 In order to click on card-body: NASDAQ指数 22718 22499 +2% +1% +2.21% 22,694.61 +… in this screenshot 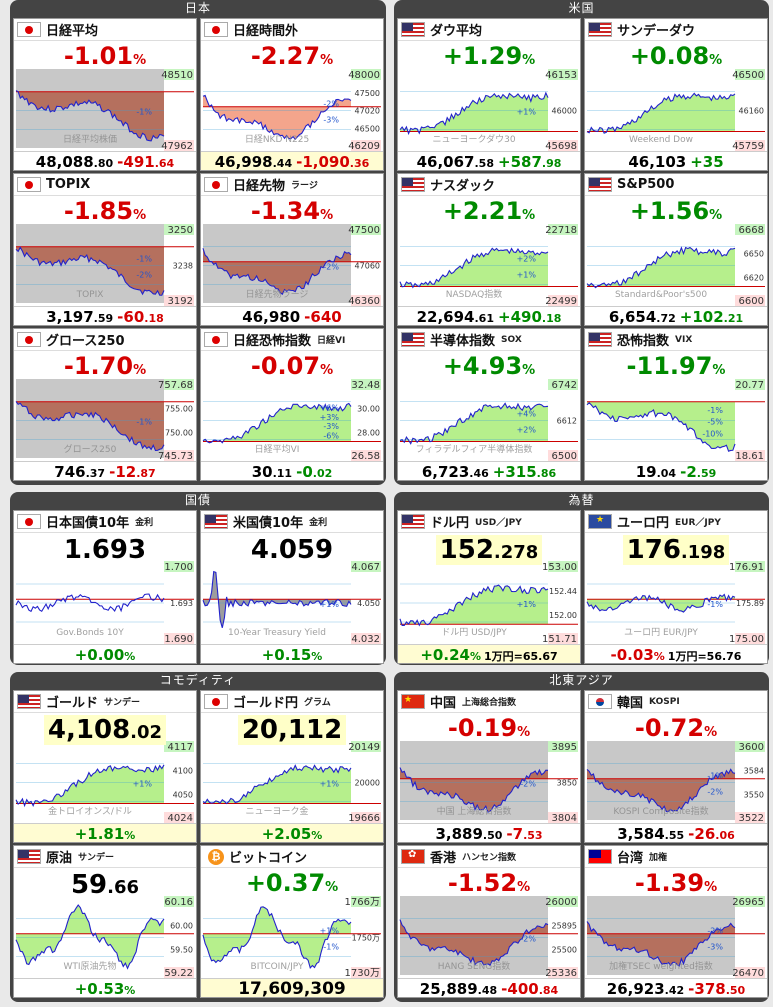, I will do `click(489, 260)`.